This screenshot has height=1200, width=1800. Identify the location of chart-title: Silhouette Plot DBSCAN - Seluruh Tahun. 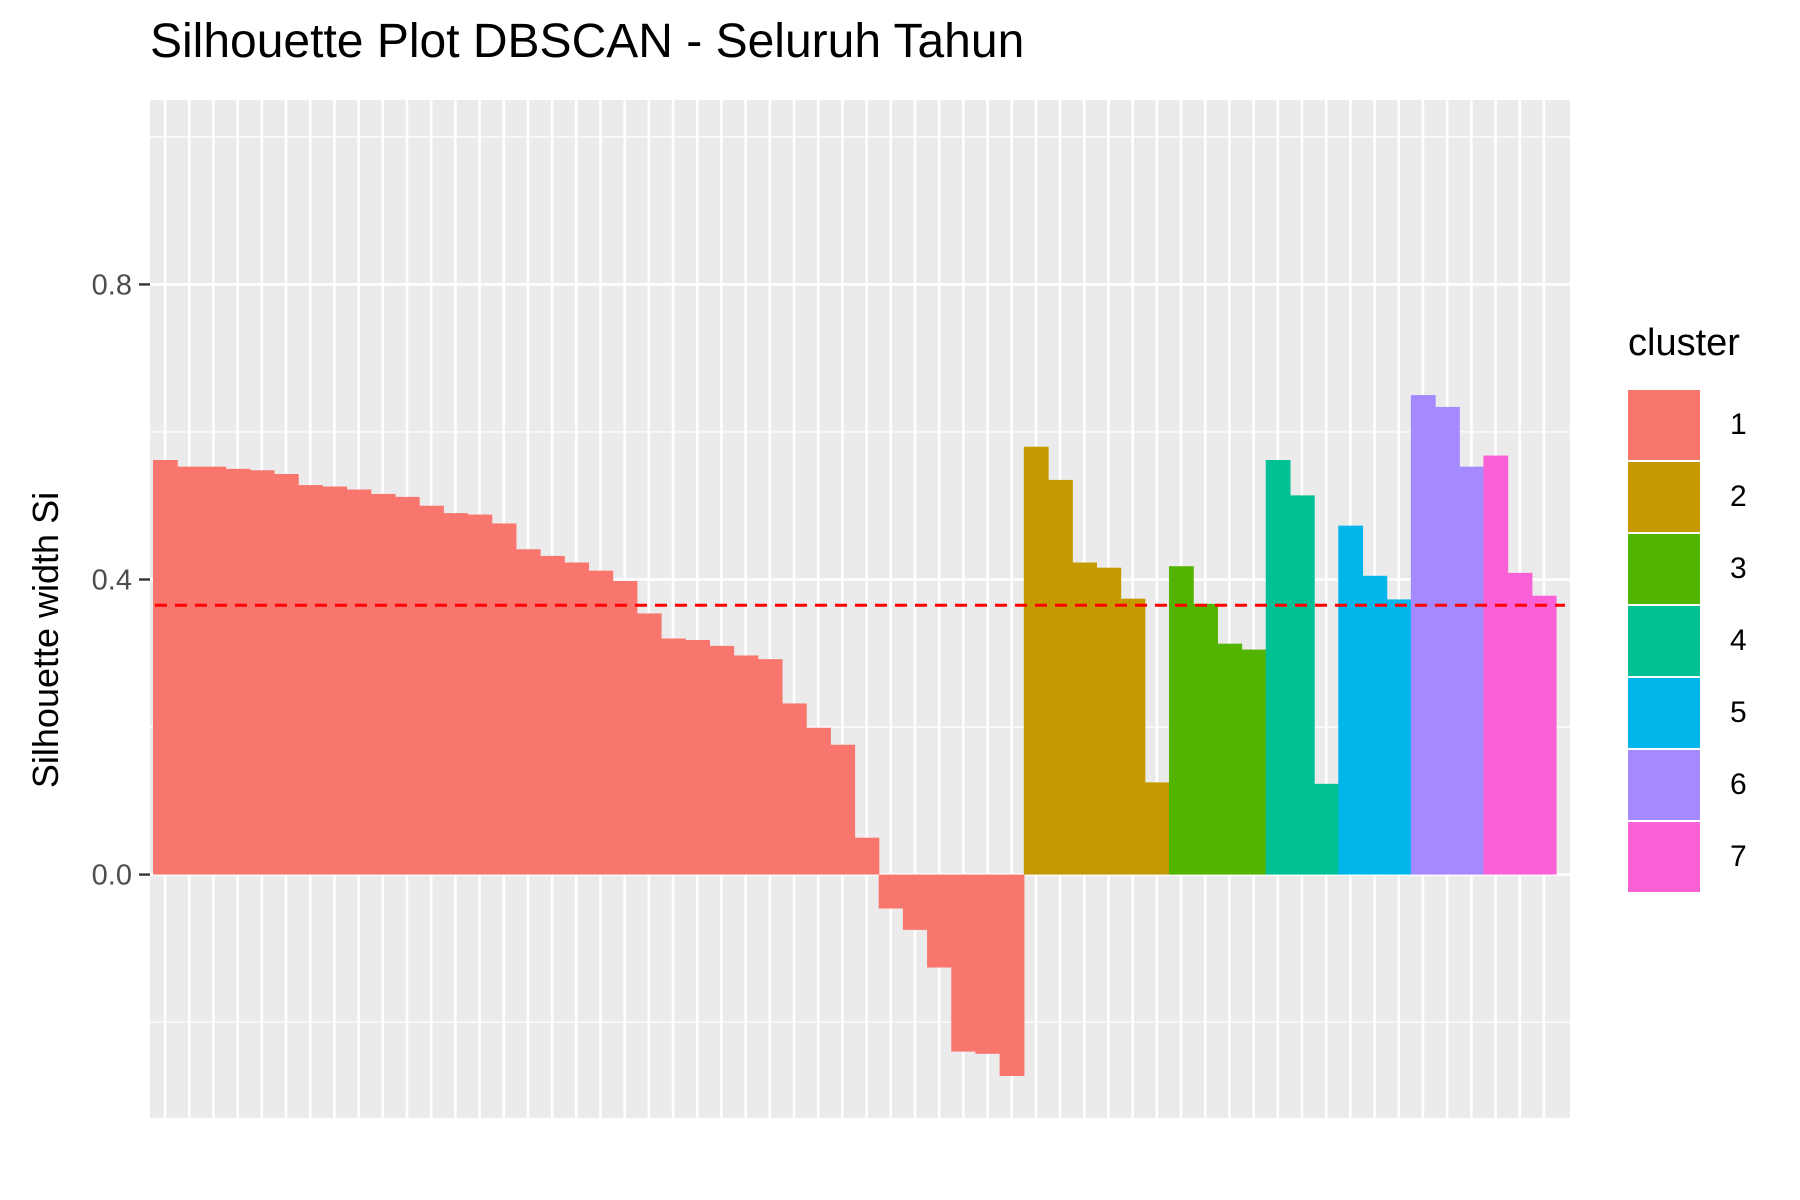
(587, 41).